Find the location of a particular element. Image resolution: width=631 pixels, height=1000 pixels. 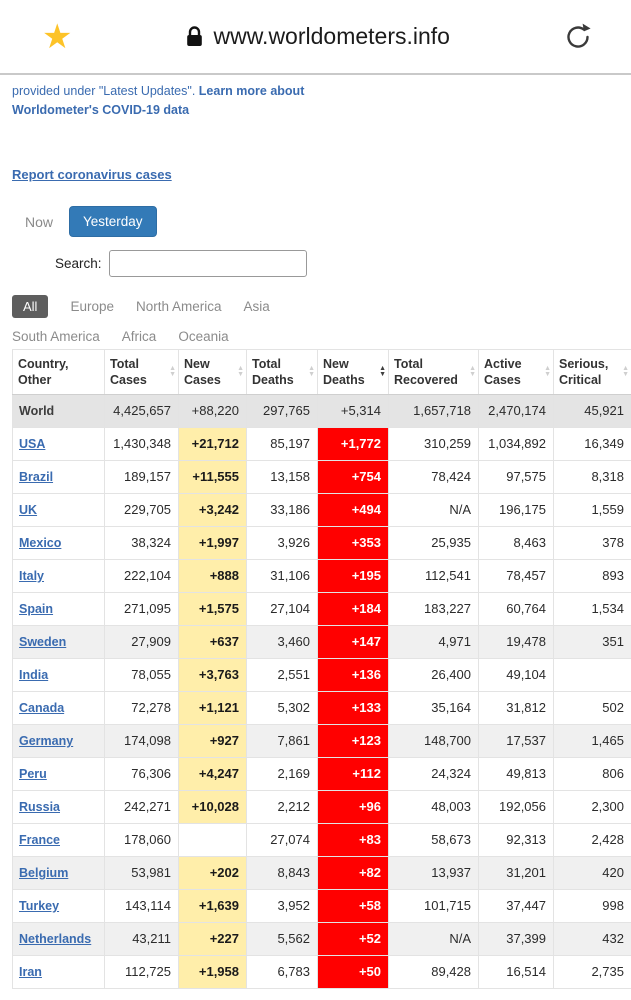

total-recovered-cell: 78,424 is located at coordinates (433, 477).